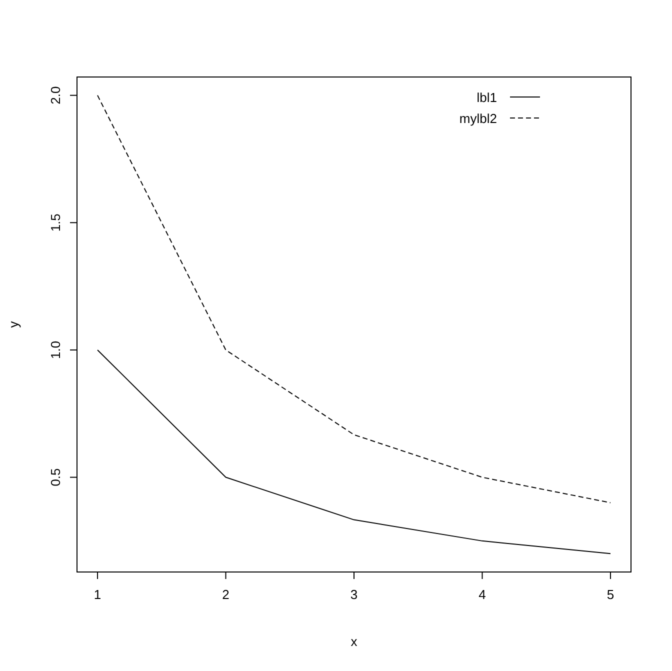  I want to click on y-tick-label: 1.5, so click(55, 223).